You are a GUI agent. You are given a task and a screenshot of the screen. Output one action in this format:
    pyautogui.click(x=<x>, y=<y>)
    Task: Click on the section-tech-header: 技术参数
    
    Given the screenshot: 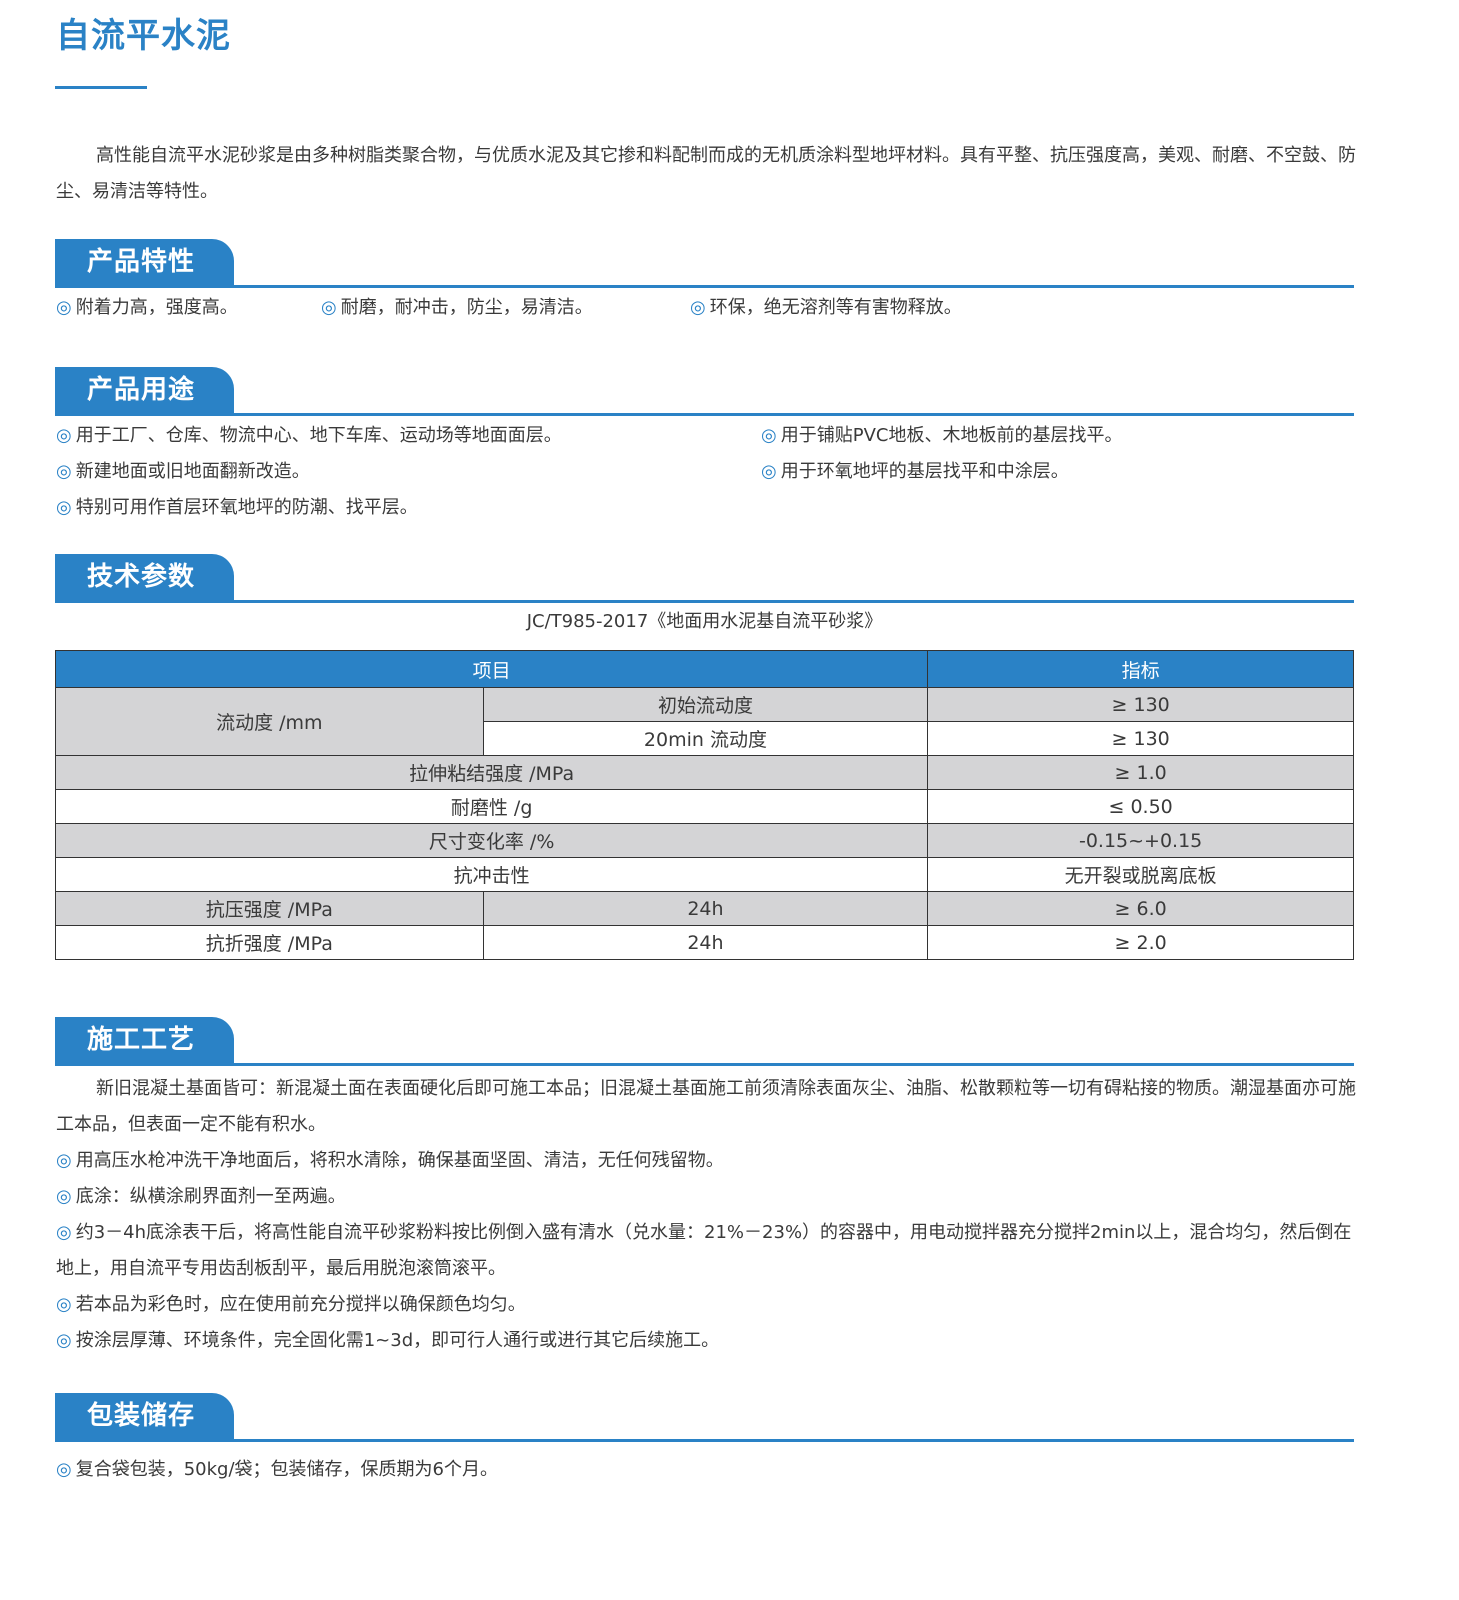 What is the action you would take?
    pyautogui.click(x=704, y=577)
    